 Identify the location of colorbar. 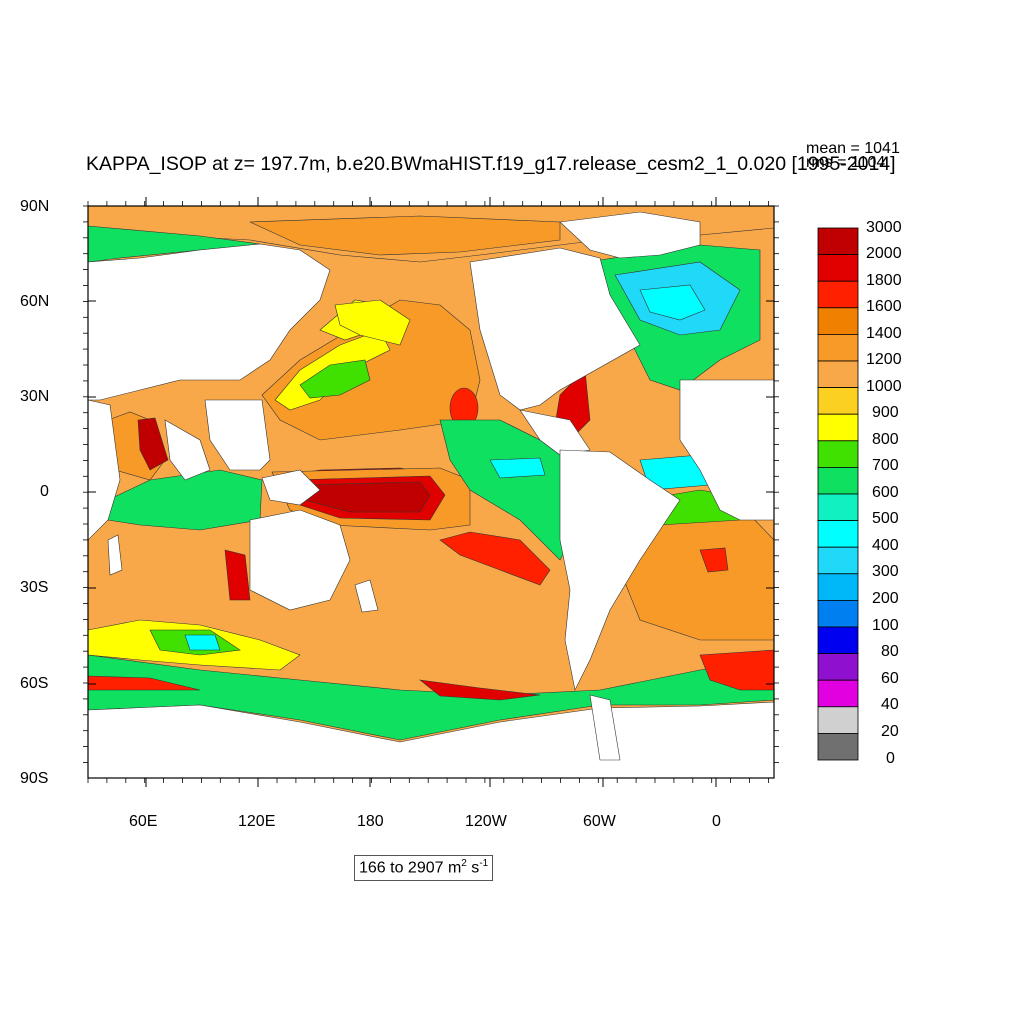
(838, 494).